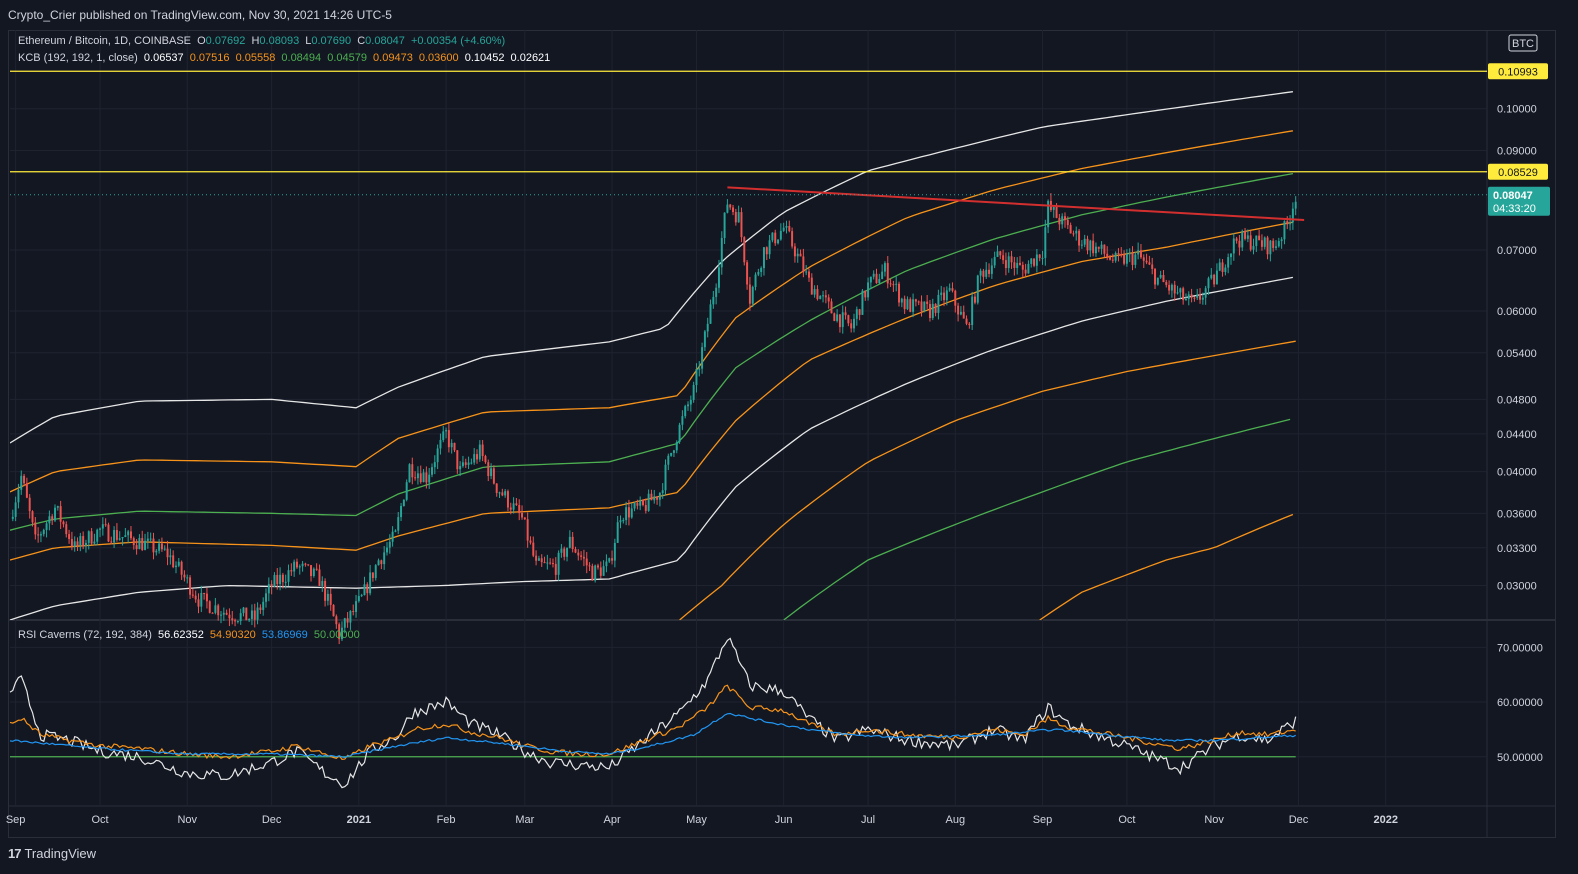 The width and height of the screenshot is (1578, 874). Describe the element at coordinates (1513, 196) in the screenshot. I see `last-price-label: 0.08047` at that location.